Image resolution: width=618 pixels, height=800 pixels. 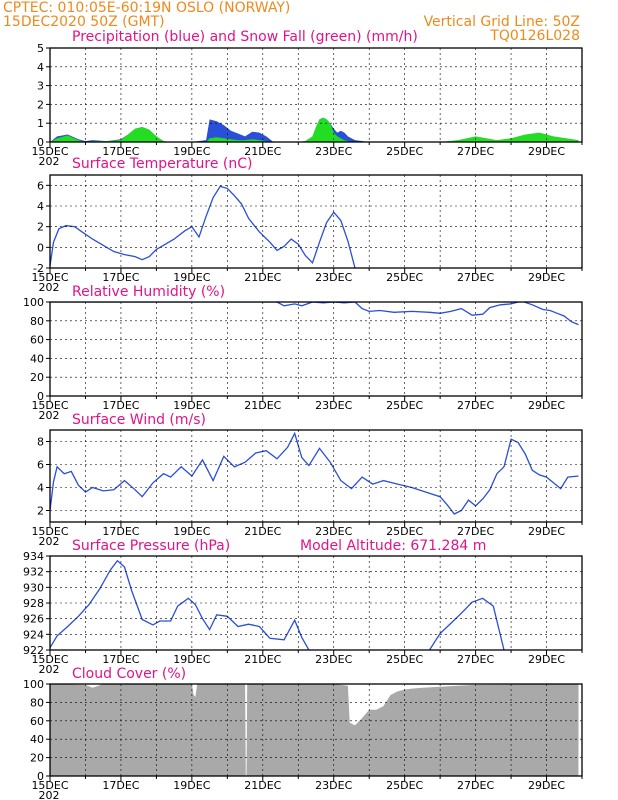 I want to click on humidity-frame, so click(x=316, y=349).